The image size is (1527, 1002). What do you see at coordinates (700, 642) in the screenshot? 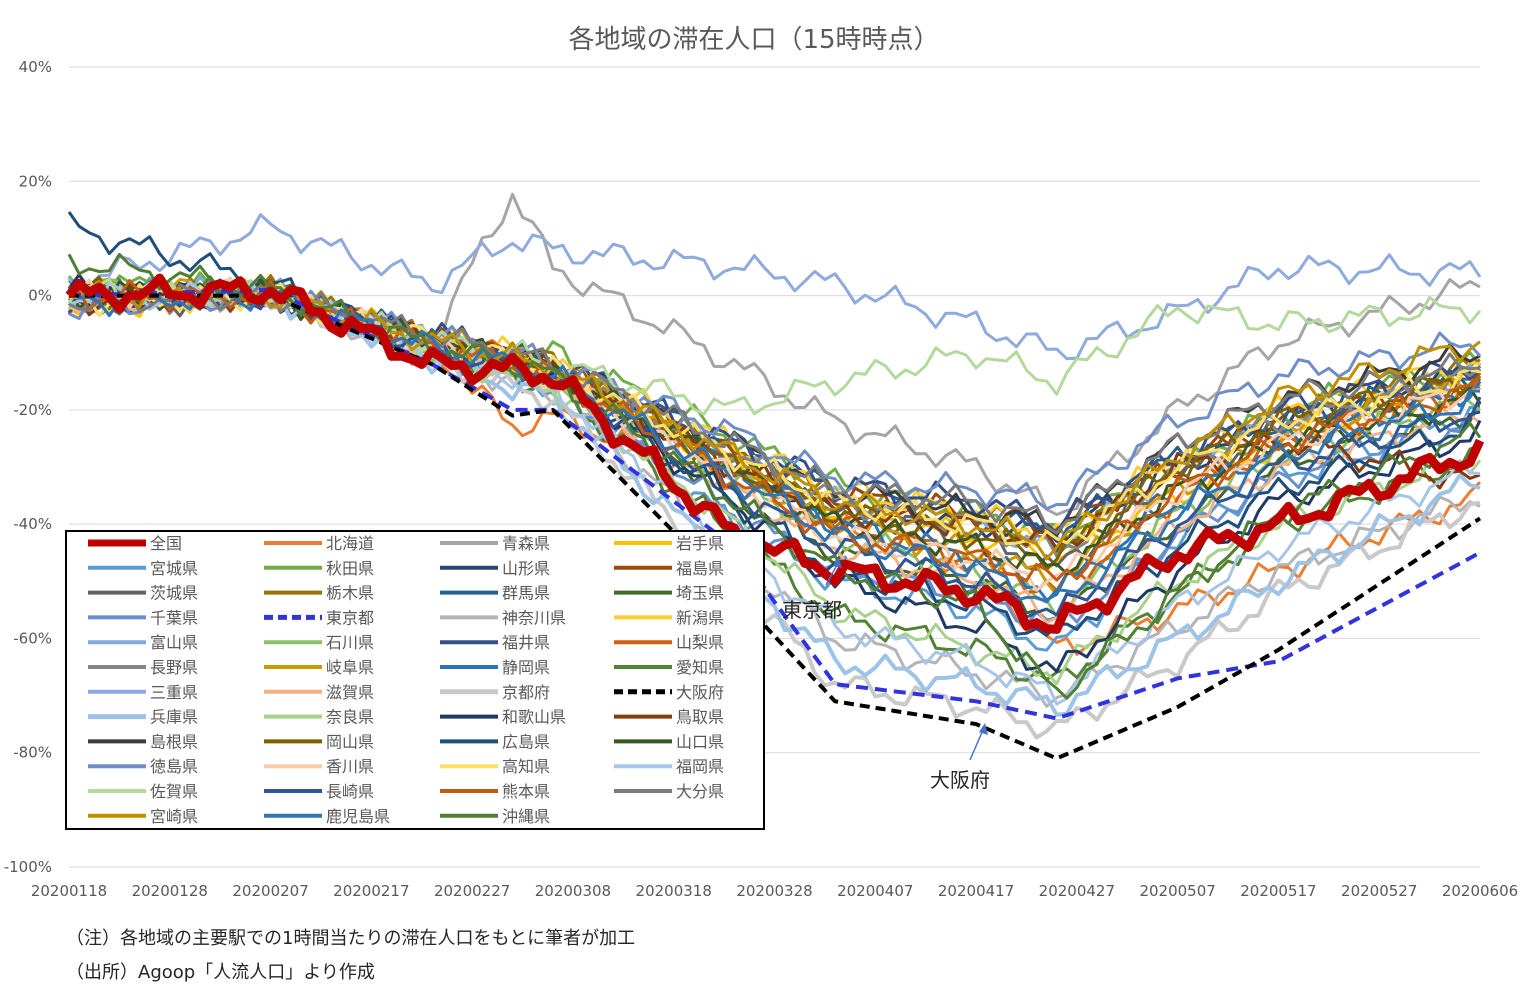
I see `legend-label: 山梨県` at bounding box center [700, 642].